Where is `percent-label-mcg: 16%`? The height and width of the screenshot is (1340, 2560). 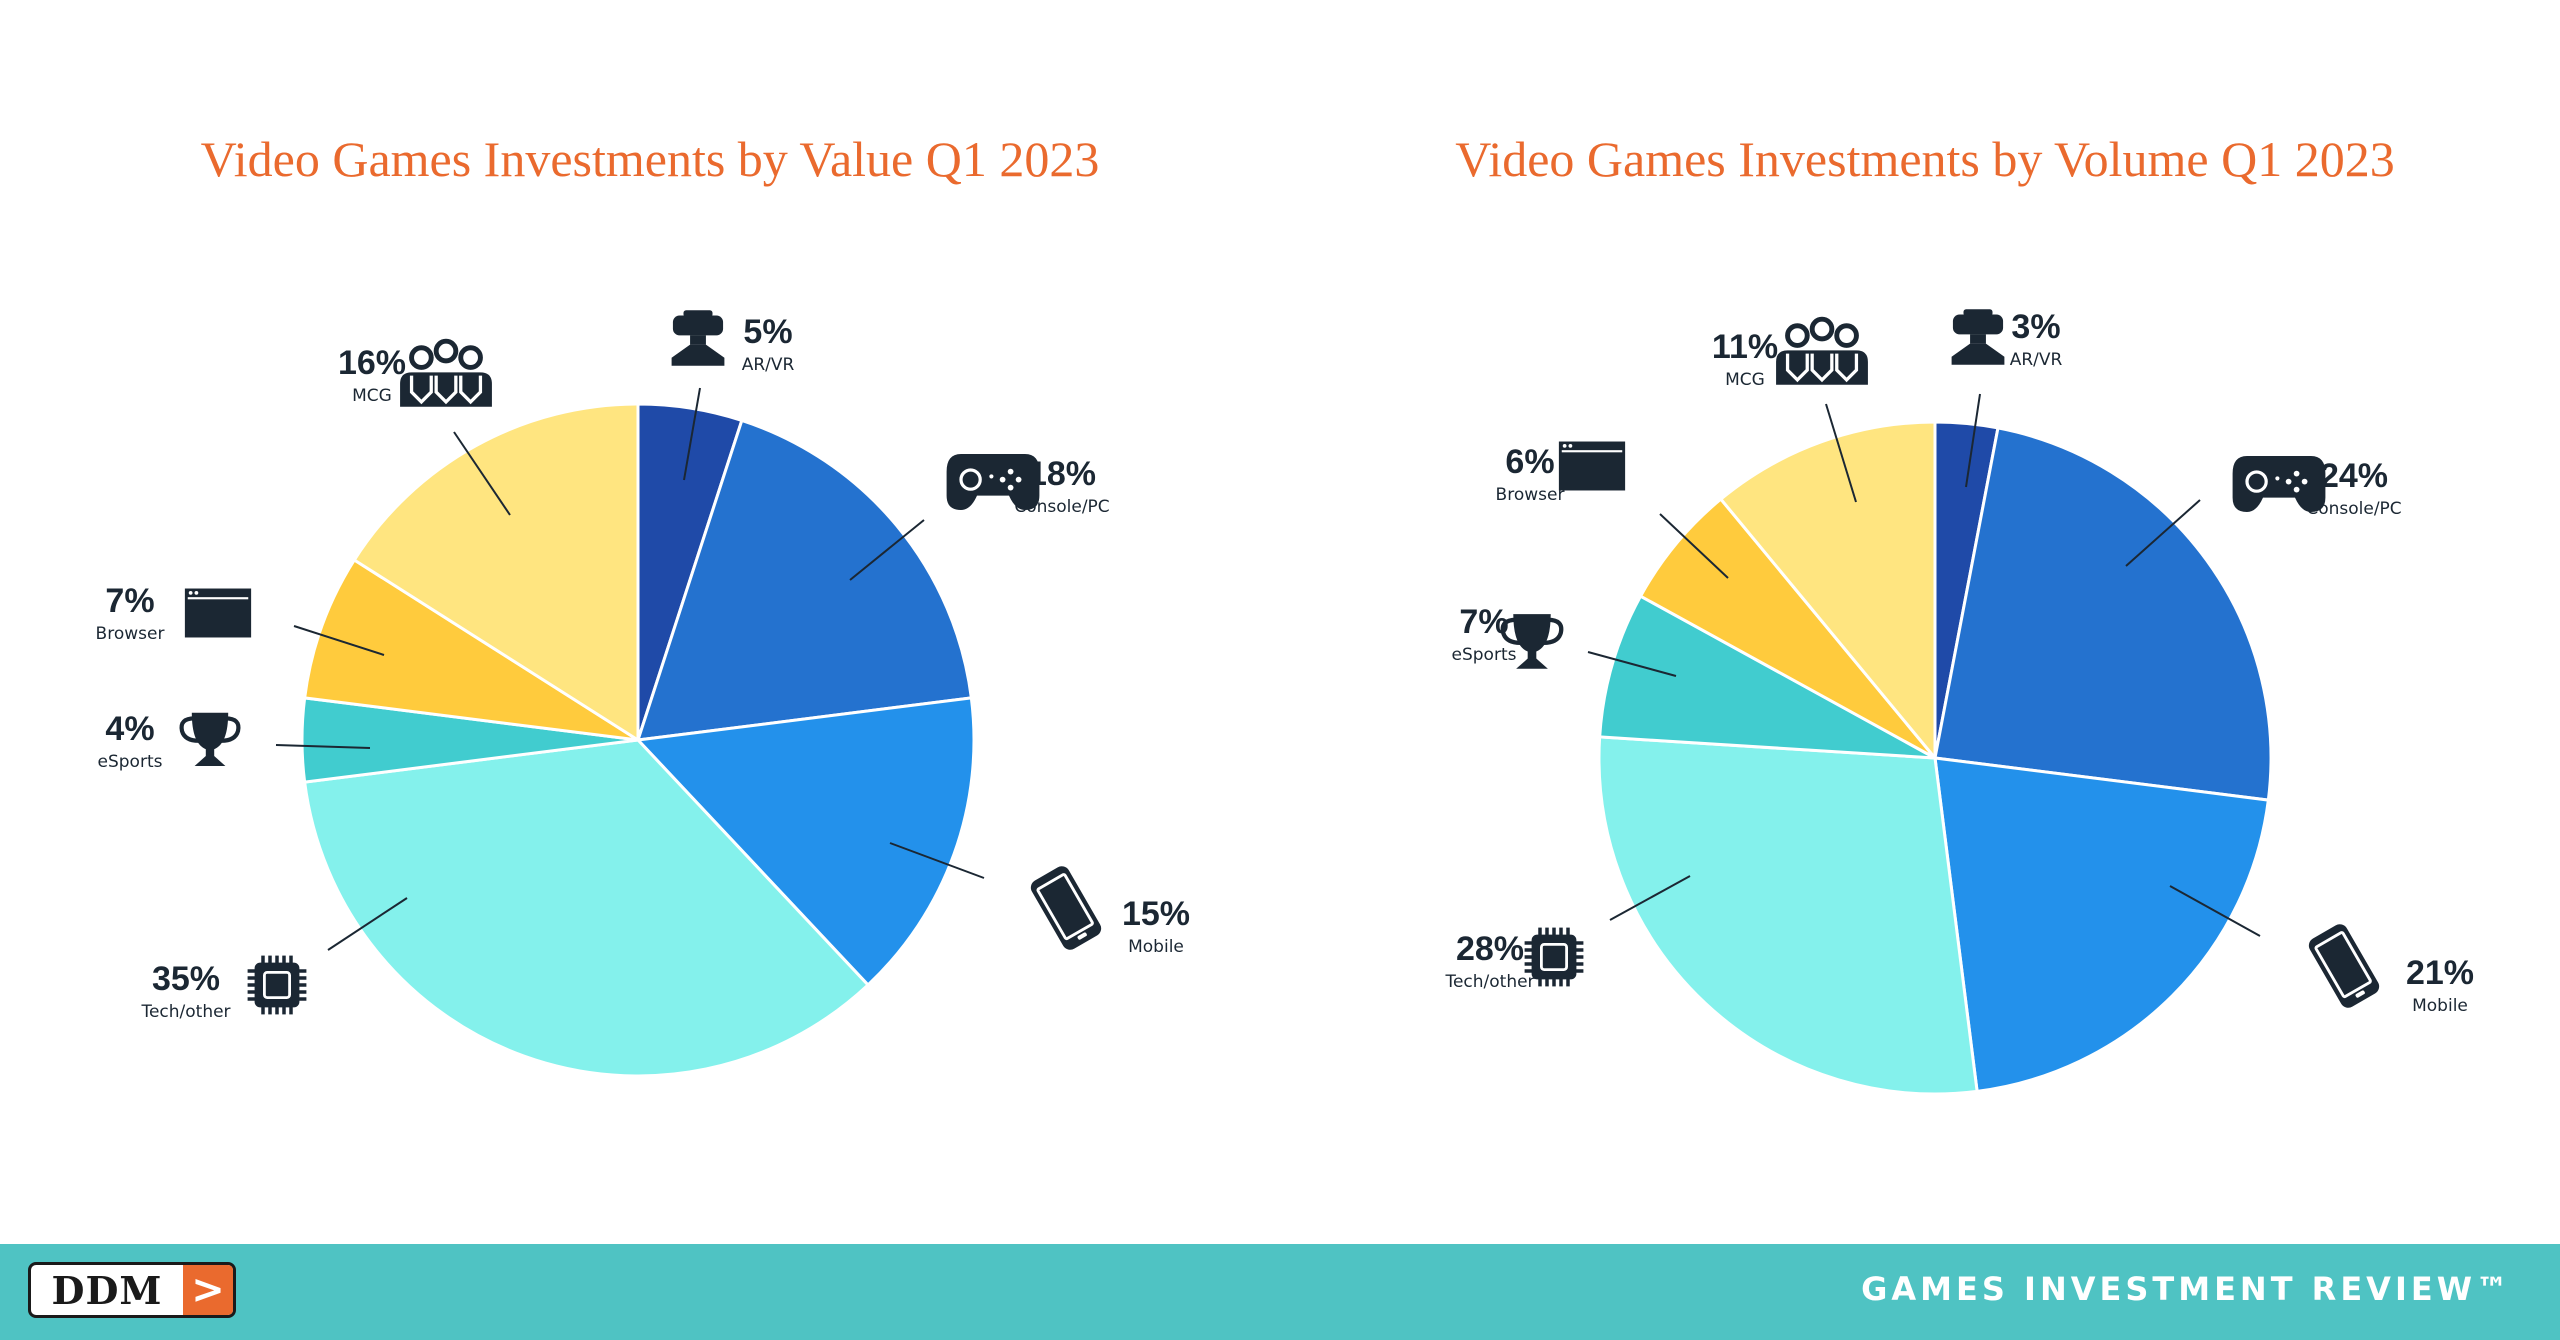 percent-label-mcg: 16% is located at coordinates (372, 363).